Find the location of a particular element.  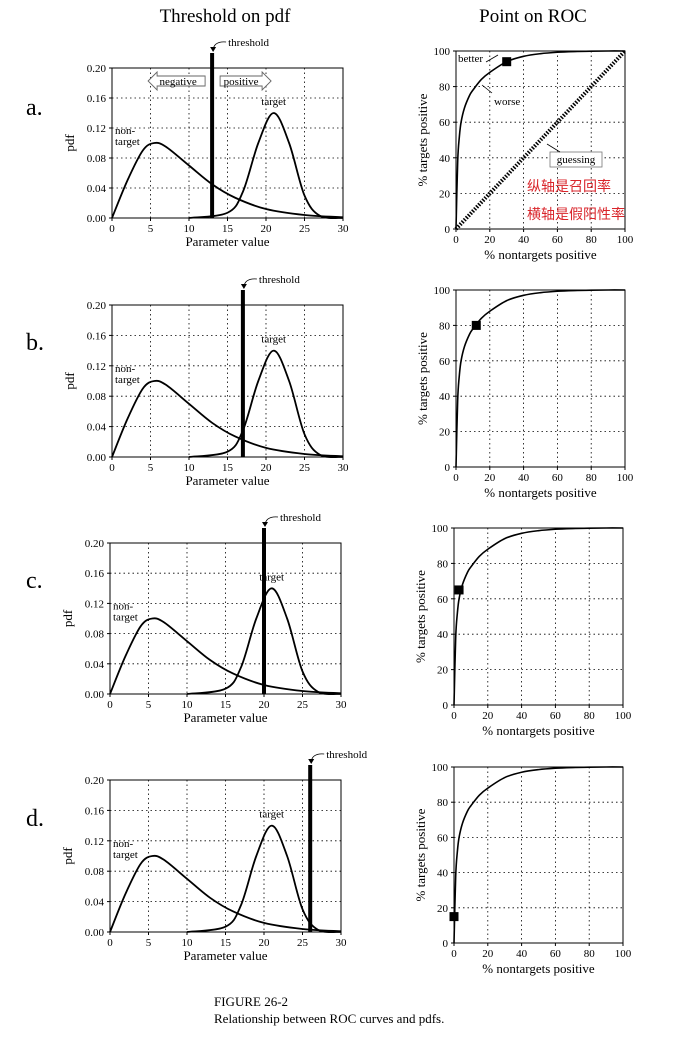

worse-label: worse is located at coordinates (507, 102).